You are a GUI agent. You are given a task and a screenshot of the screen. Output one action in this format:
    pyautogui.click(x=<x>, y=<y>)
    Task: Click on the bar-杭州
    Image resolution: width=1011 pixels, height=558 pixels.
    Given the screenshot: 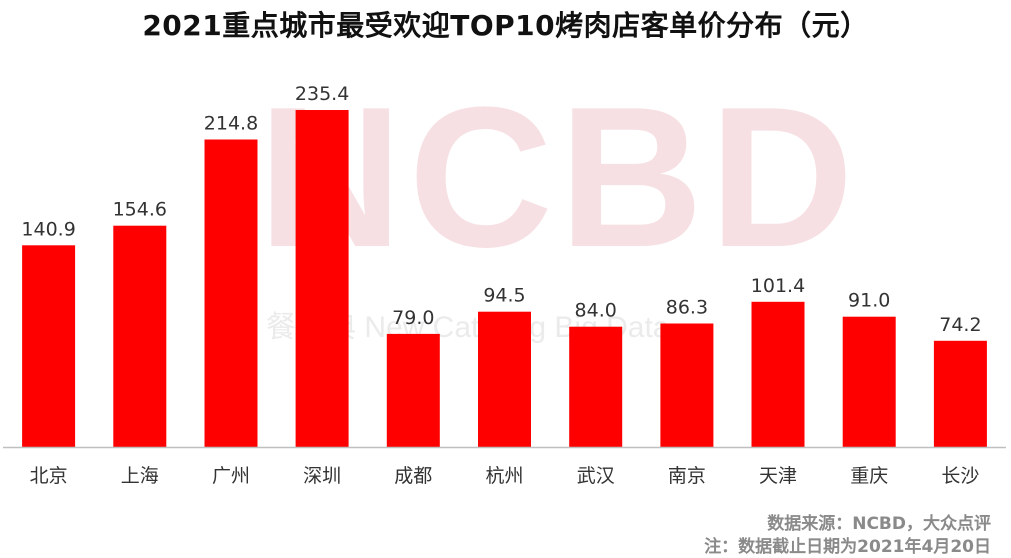 What is the action you would take?
    pyautogui.click(x=504, y=379)
    